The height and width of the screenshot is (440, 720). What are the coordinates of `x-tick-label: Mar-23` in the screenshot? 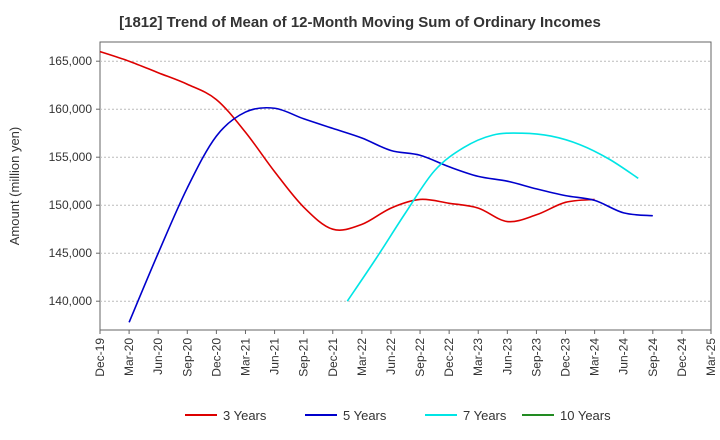 It's located at (478, 357).